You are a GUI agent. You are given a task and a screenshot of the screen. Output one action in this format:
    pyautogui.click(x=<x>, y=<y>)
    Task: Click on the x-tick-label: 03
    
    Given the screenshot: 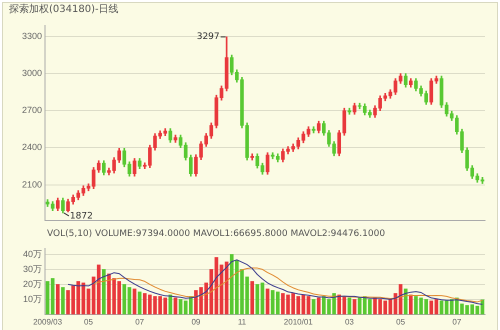 What is the action you would take?
    pyautogui.click(x=349, y=321)
    